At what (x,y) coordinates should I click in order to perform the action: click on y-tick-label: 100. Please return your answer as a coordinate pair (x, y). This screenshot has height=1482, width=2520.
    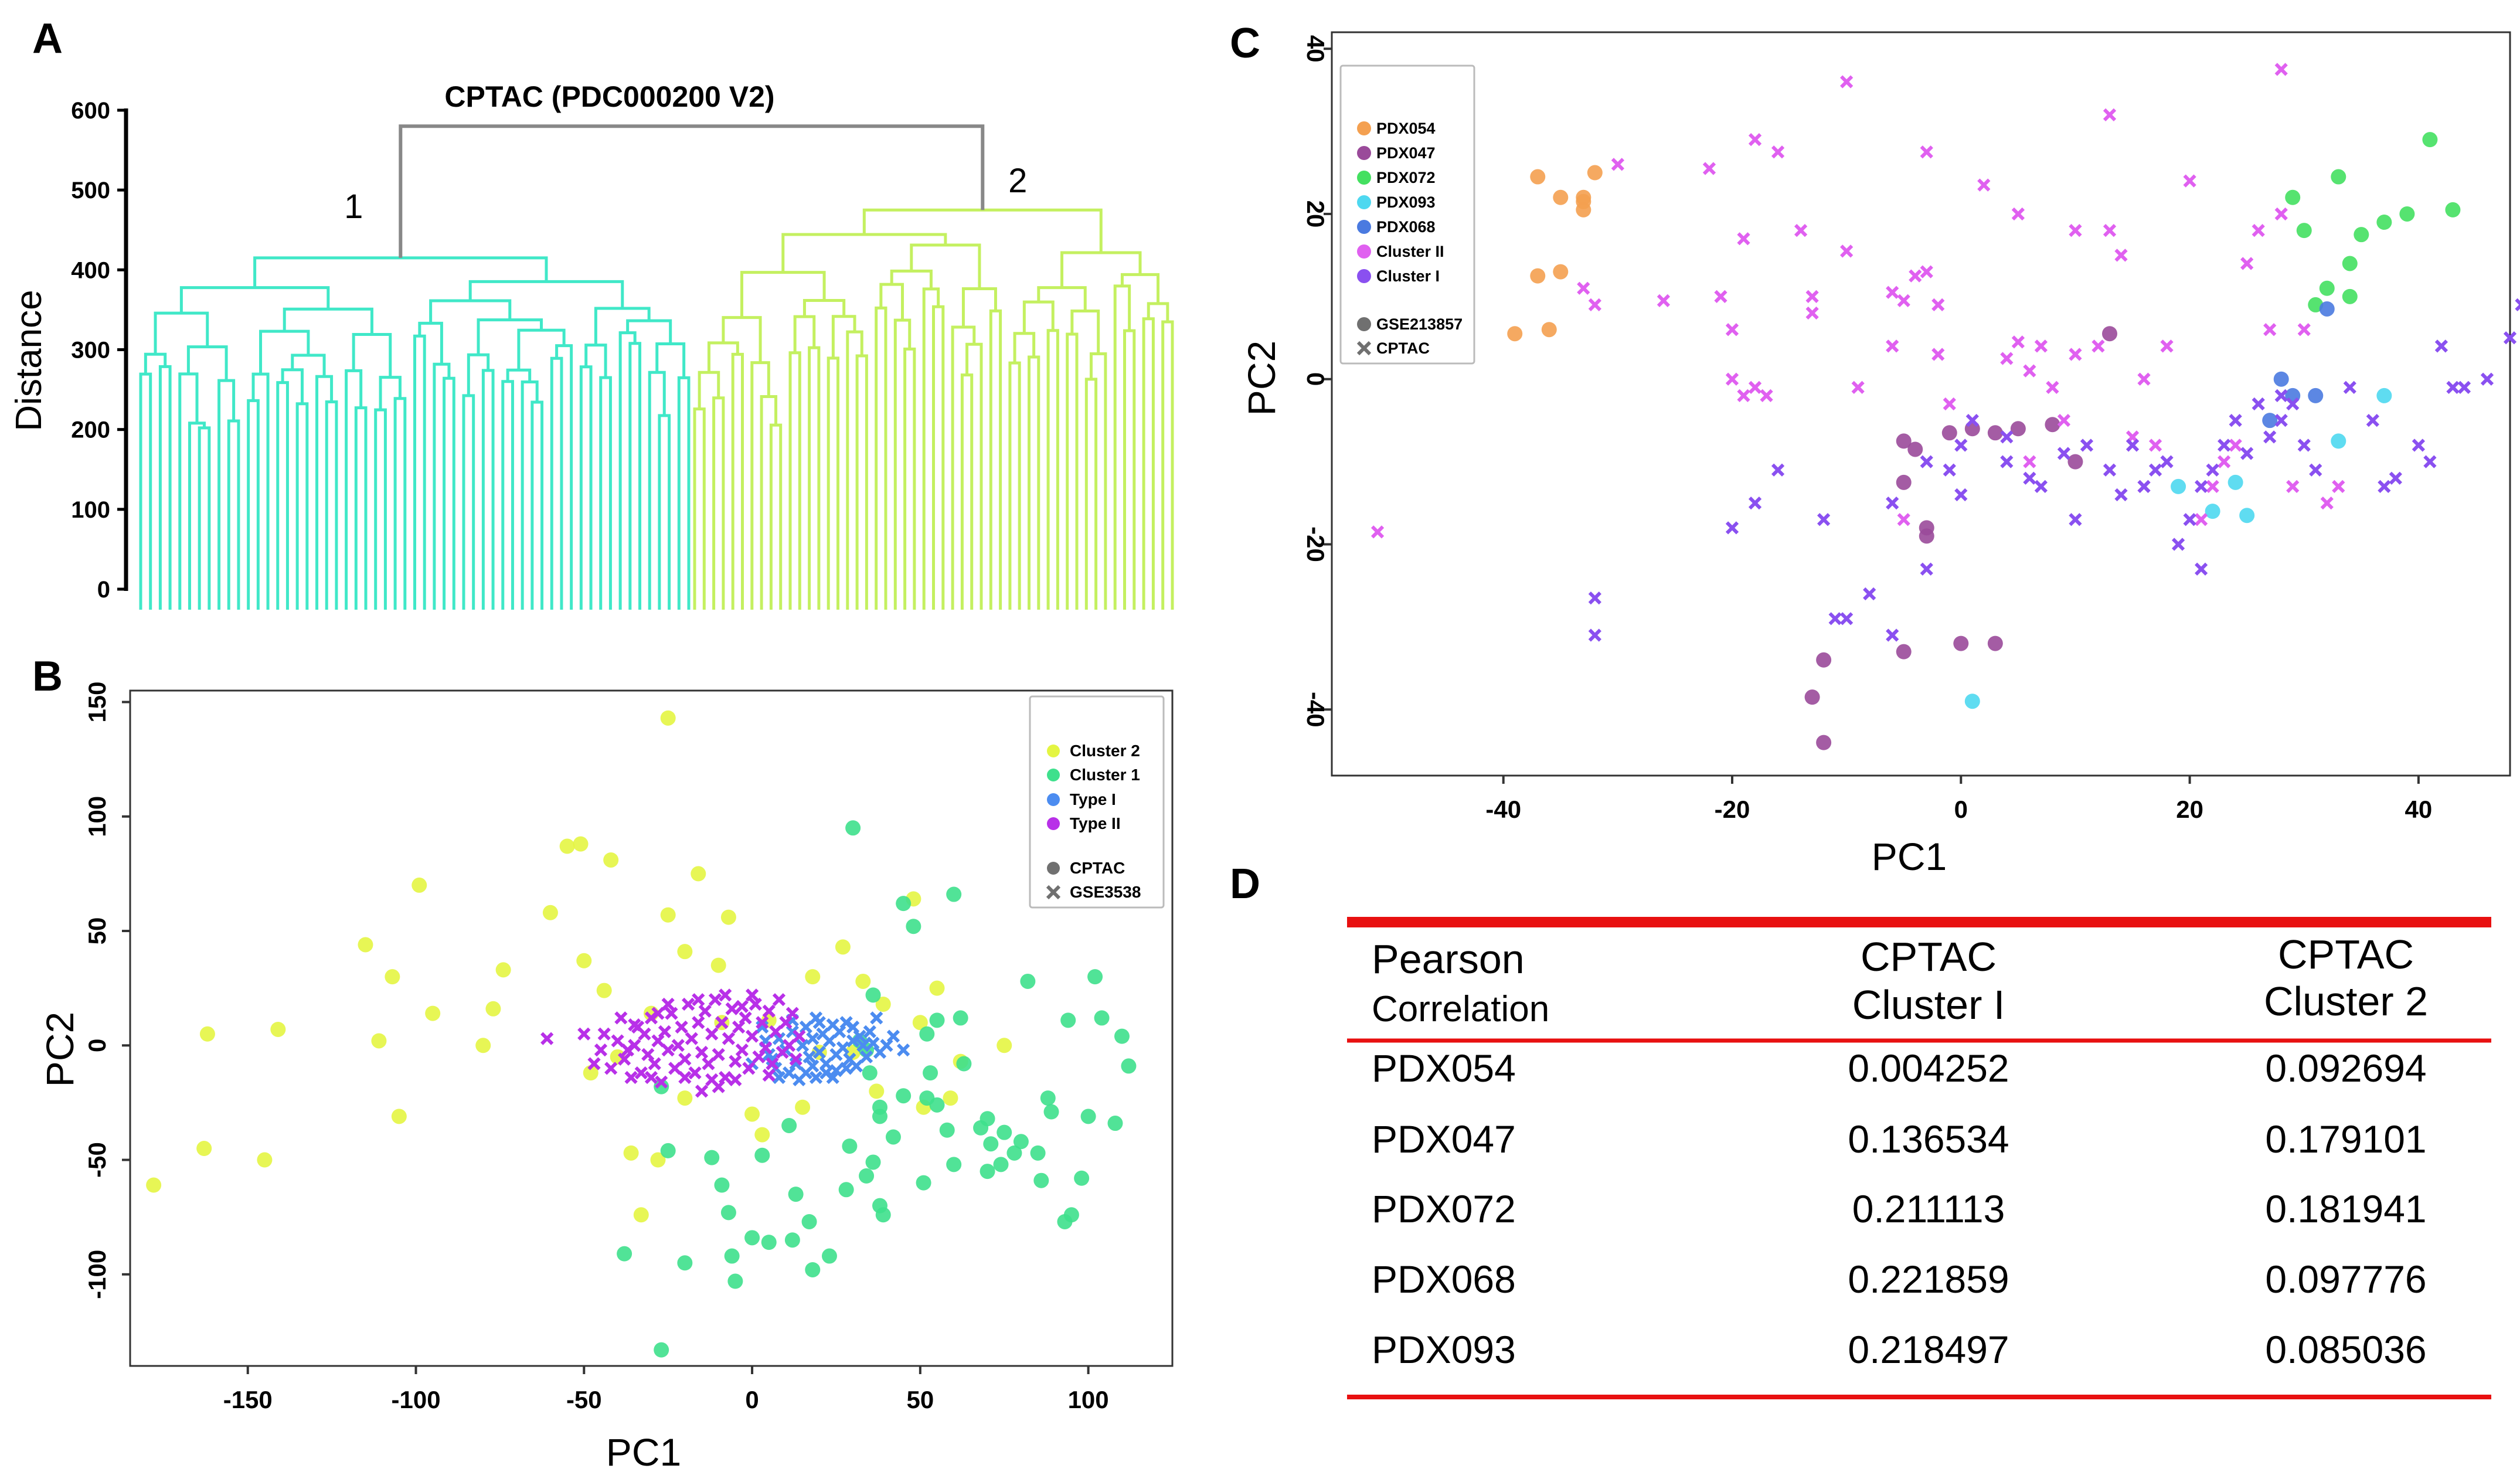
    Looking at the image, I should click on (97, 817).